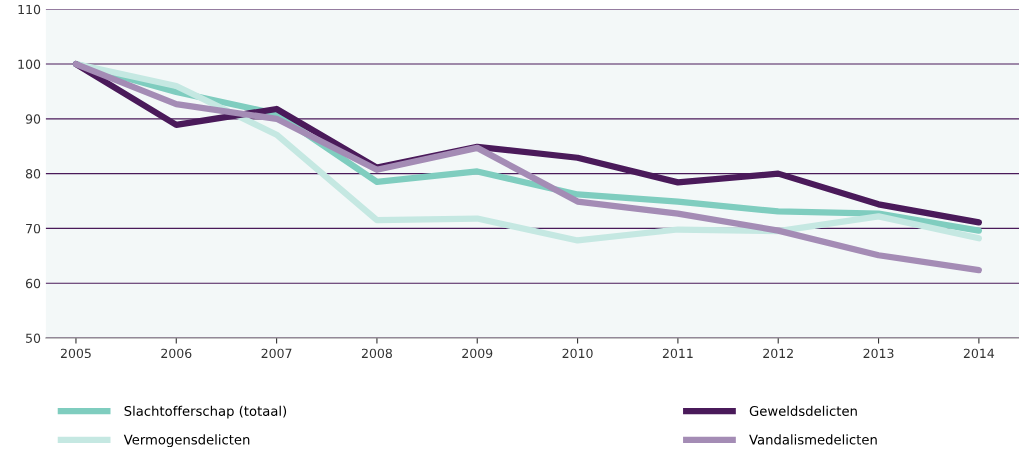  I want to click on x-tick-label: 2009, so click(477, 353).